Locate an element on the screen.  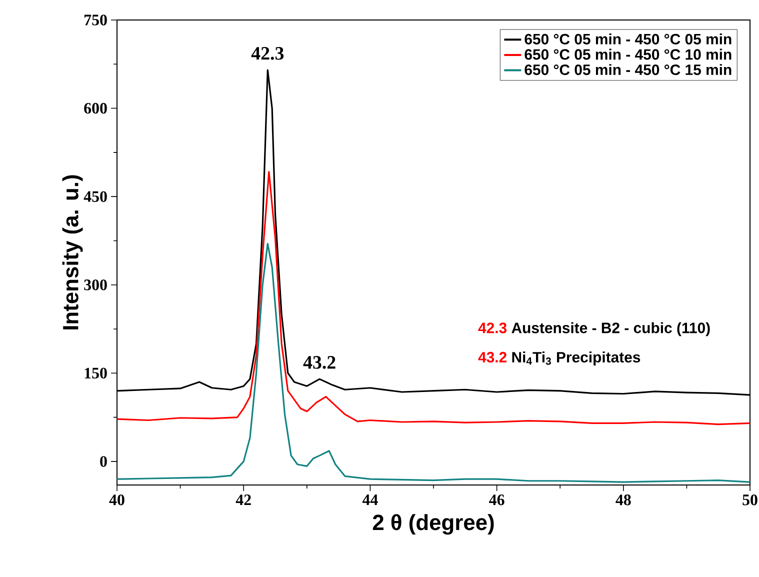
annotation: Ni$_{4}$Ti$_{3}$ Precipitates is located at coordinates (576, 359).